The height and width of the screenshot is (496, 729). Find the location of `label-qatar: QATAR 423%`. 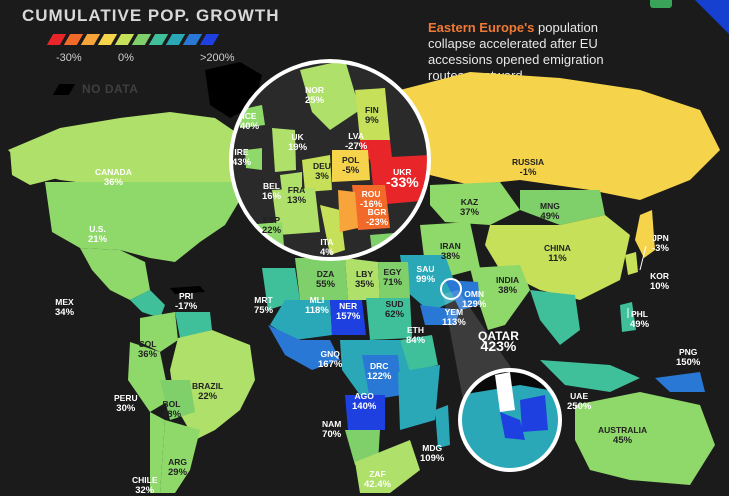

label-qatar: QATAR 423% is located at coordinates (498, 341).